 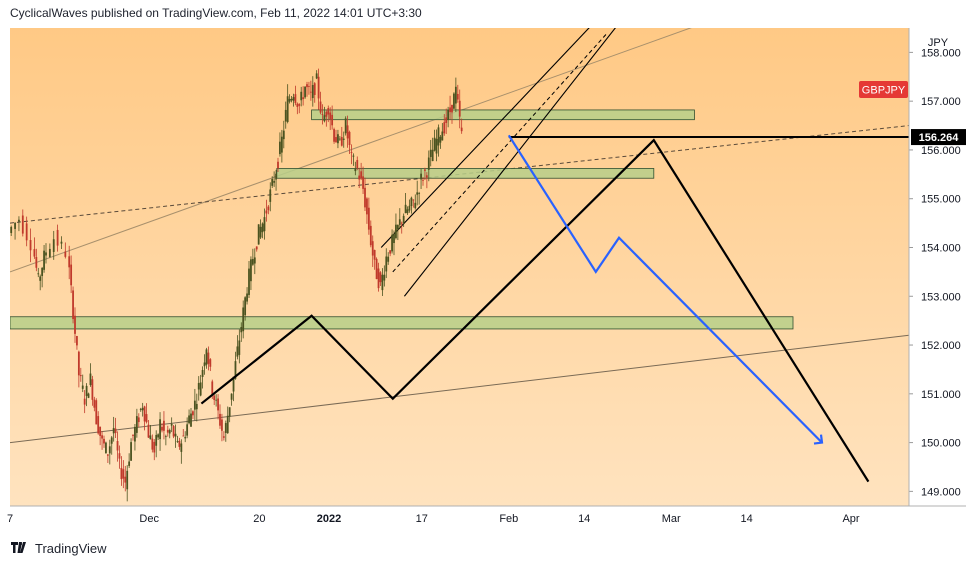 I want to click on publisher-name: CyclicalWaves, so click(x=49, y=13).